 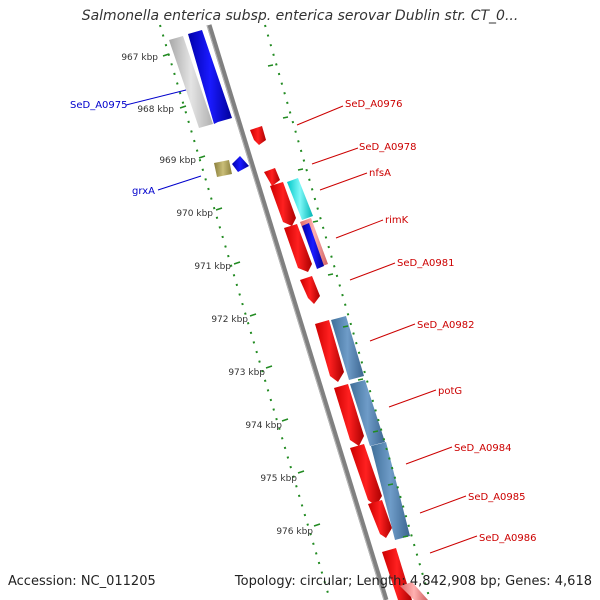 I want to click on gene-label-SeD_A0984: SeD_A0984, so click(x=483, y=448).